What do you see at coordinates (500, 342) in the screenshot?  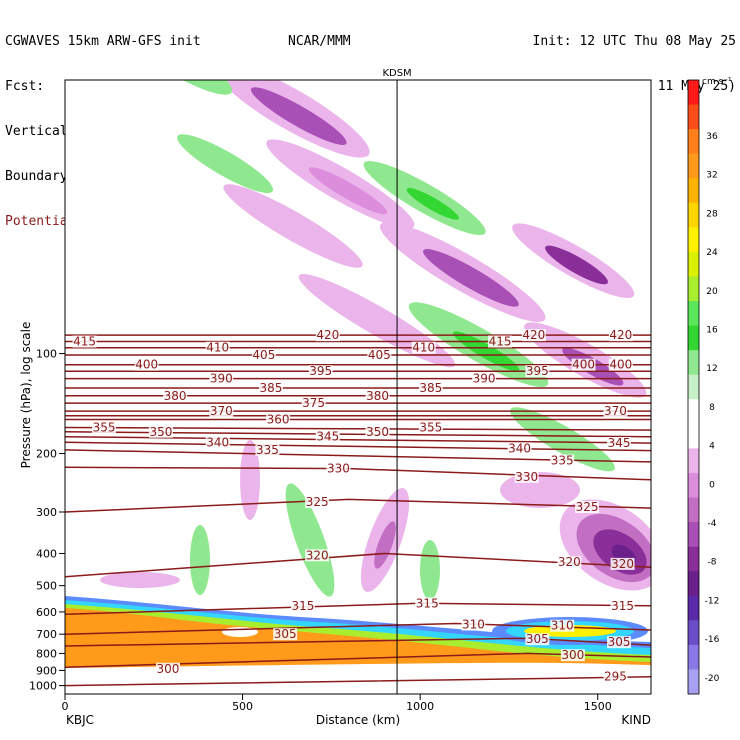 I see `theta-label: 415` at bounding box center [500, 342].